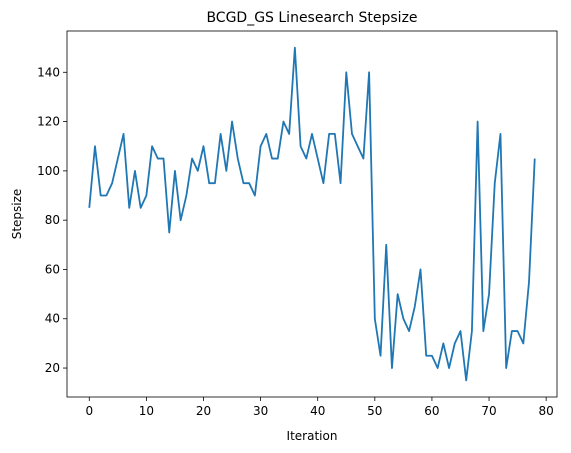 Image resolution: width=571 pixels, height=453 pixels. What do you see at coordinates (17, 214) in the screenshot?
I see `y-axis-label: Stepsize` at bounding box center [17, 214].